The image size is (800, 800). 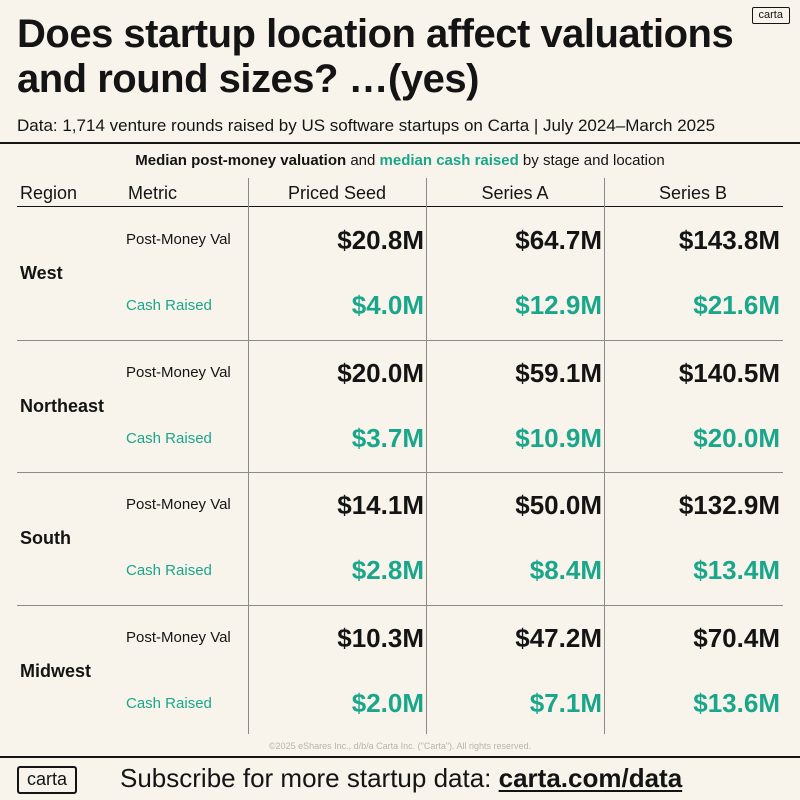 What do you see at coordinates (337, 193) in the screenshot?
I see `col-header-priced-seed: Priced Seed` at bounding box center [337, 193].